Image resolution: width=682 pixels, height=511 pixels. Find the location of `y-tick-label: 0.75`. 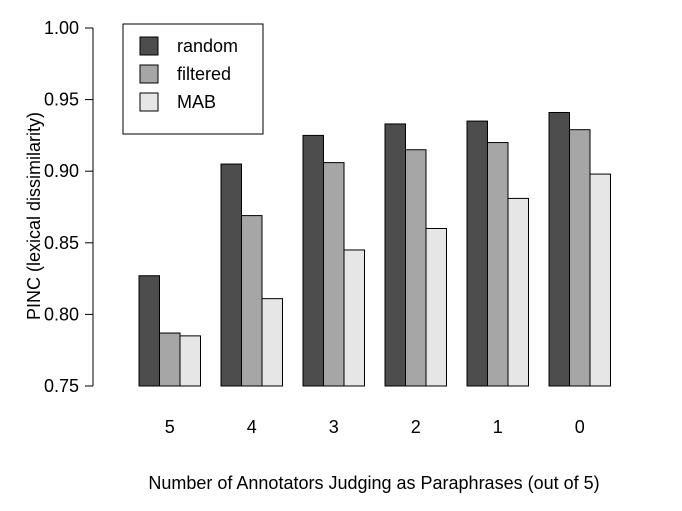

y-tick-label: 0.75 is located at coordinates (61, 386).